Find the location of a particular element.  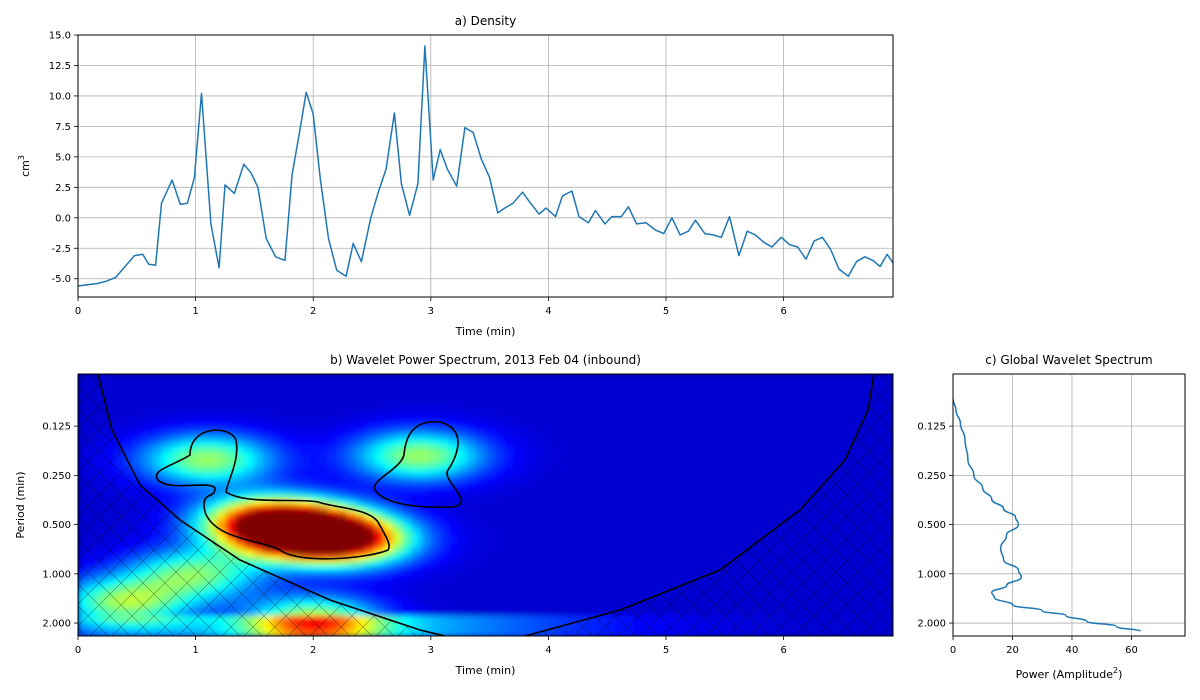

density-ytick-label: 5.0 is located at coordinates (63, 157).